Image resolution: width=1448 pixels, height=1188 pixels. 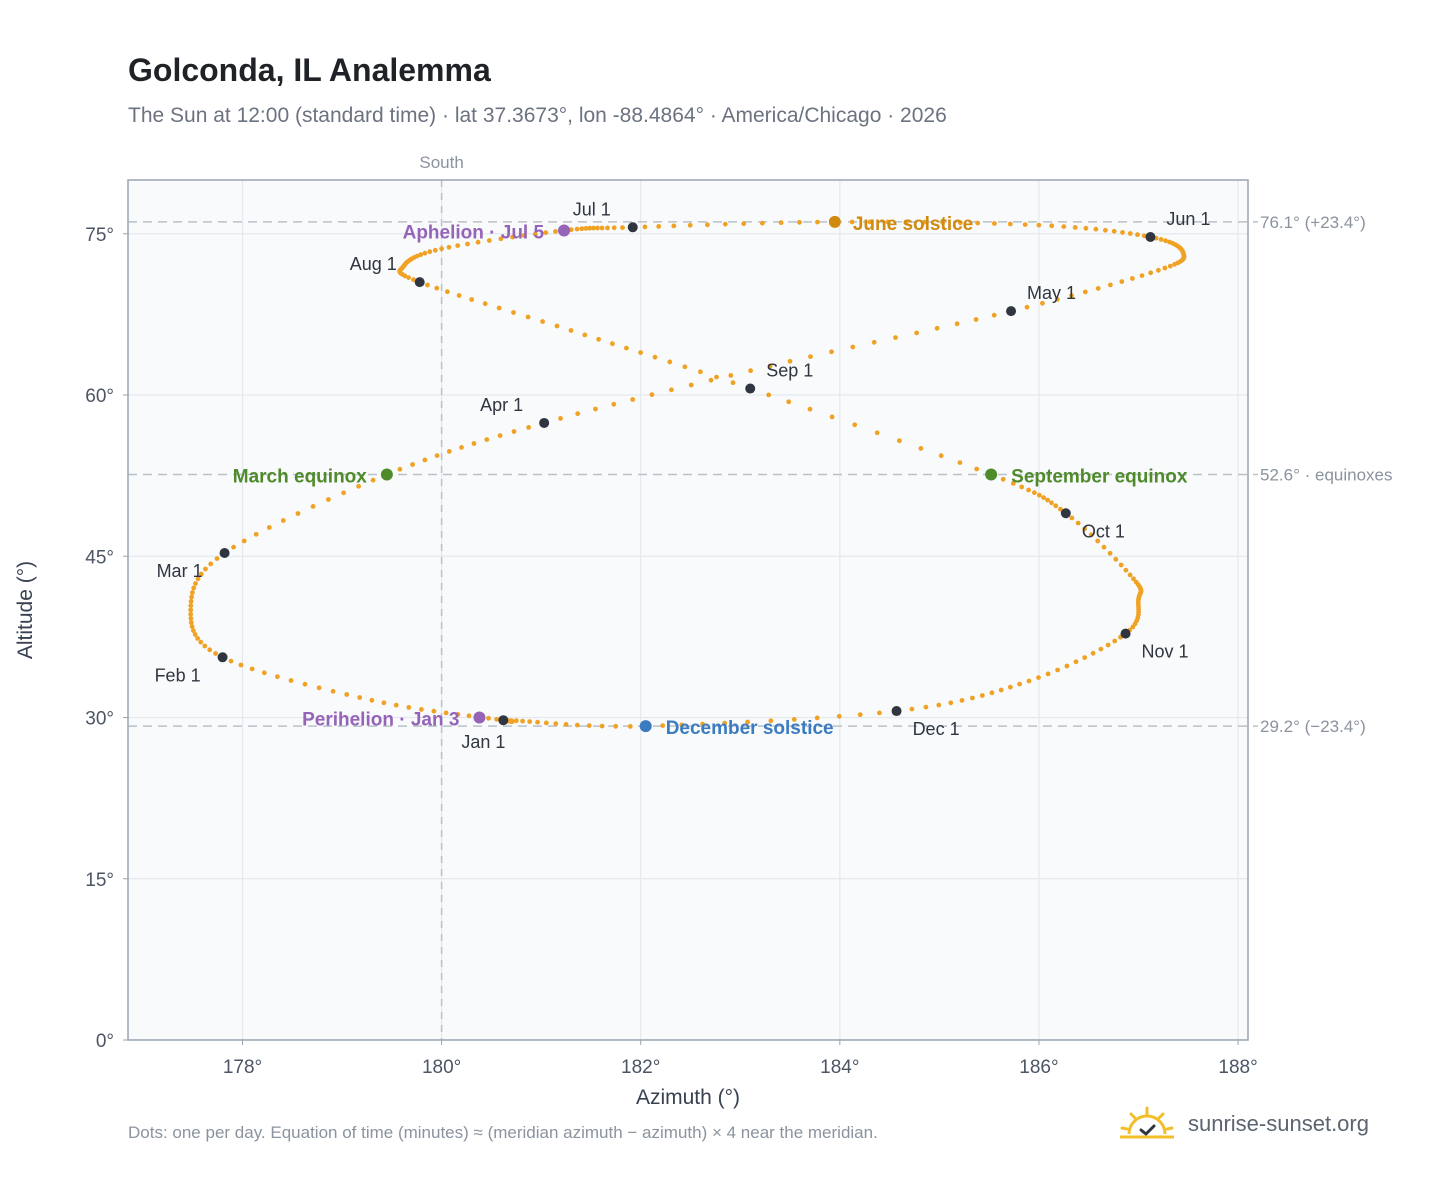 I want to click on event-label: Aphelion · Jul 5, so click(x=474, y=233).